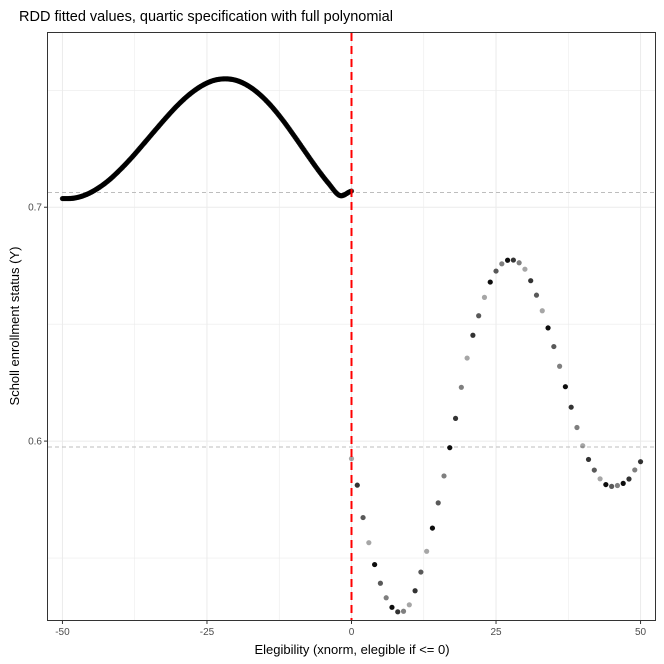 This screenshot has height=664, width=664. What do you see at coordinates (496, 632) in the screenshot?
I see `x-tick-label: 25` at bounding box center [496, 632].